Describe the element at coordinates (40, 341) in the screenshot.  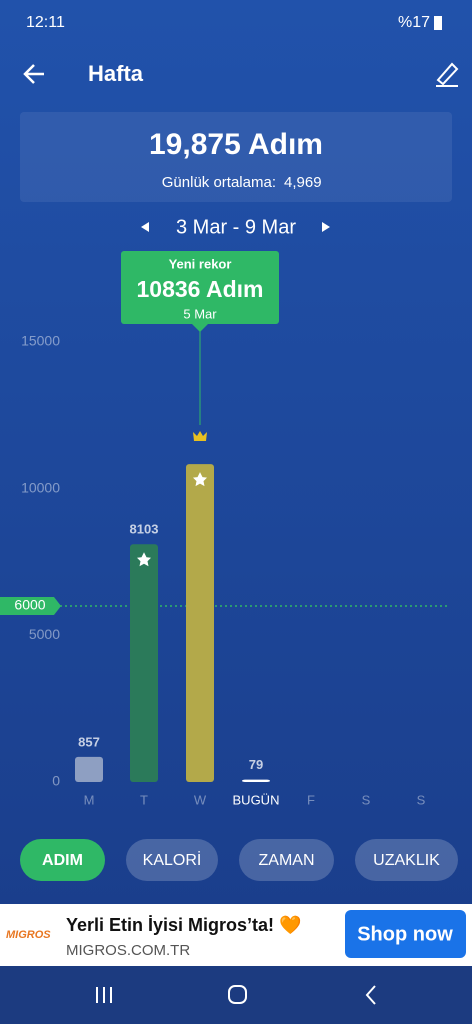
I see `y-tick-label: 15000` at that location.